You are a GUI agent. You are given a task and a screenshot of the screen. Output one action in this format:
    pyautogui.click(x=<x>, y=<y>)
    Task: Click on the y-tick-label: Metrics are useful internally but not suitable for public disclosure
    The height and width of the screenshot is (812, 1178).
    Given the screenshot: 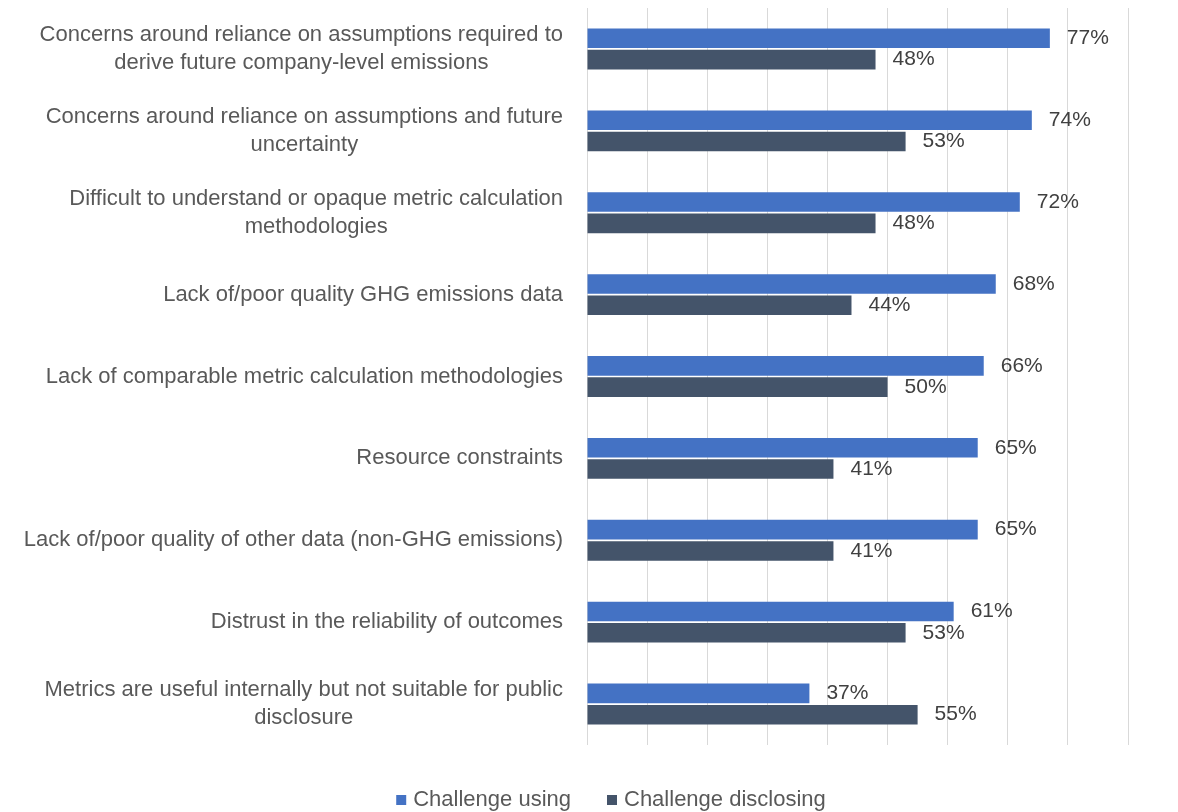 What is the action you would take?
    pyautogui.click(x=303, y=703)
    